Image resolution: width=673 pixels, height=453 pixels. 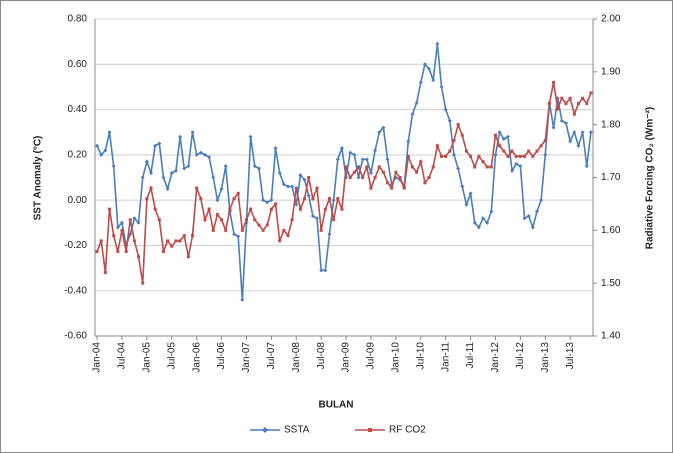 What do you see at coordinates (221, 356) in the screenshot?
I see `x-tick-label: Jul-06` at bounding box center [221, 356].